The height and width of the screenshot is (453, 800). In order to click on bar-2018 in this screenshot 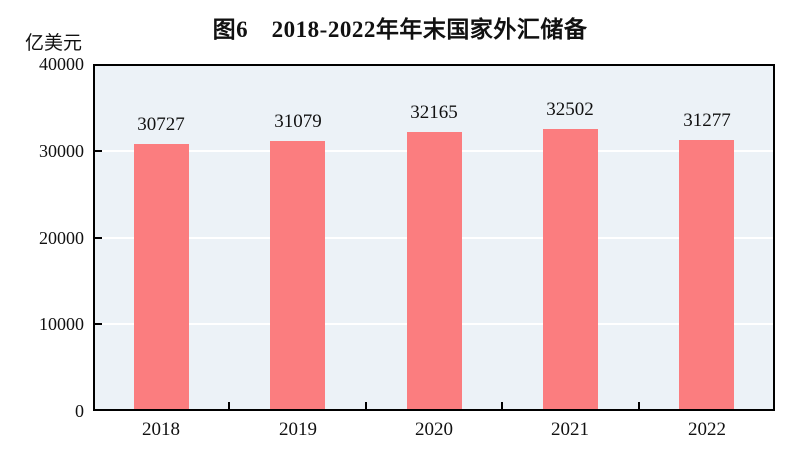, I will do `click(161, 277)`.